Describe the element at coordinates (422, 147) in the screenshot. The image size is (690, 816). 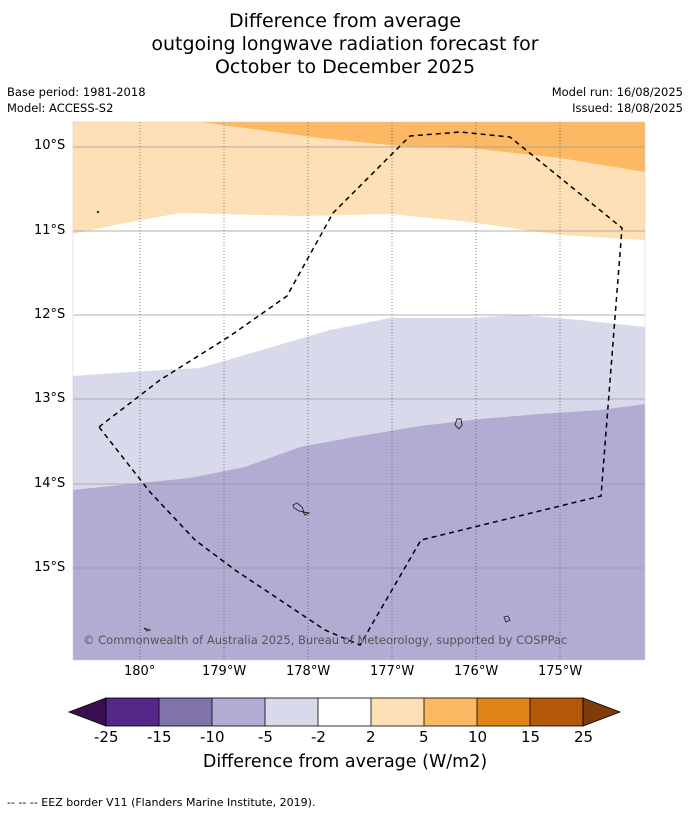
I see `strong-positive-region` at that location.